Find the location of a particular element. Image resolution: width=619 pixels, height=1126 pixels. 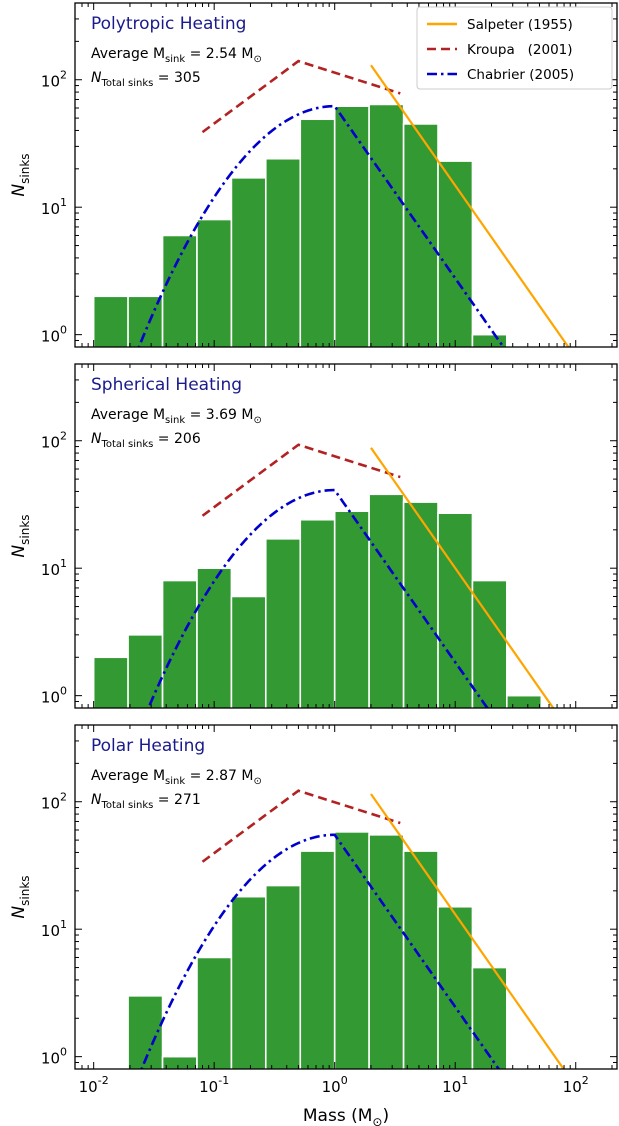

legend-box is located at coordinates (514, 48).